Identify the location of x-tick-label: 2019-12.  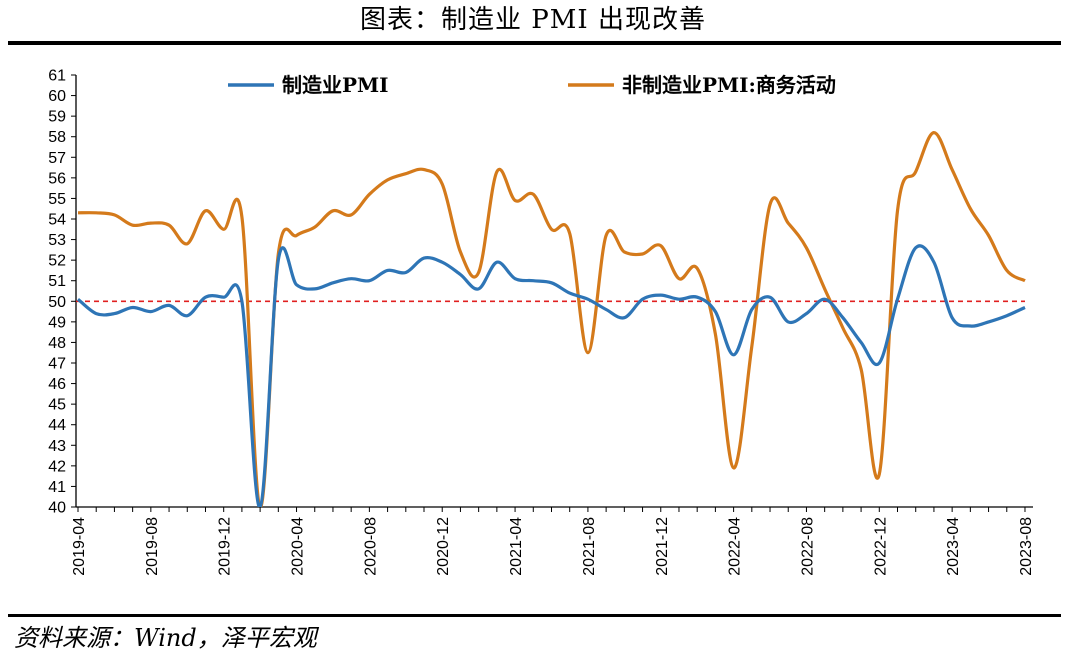
(225, 546).